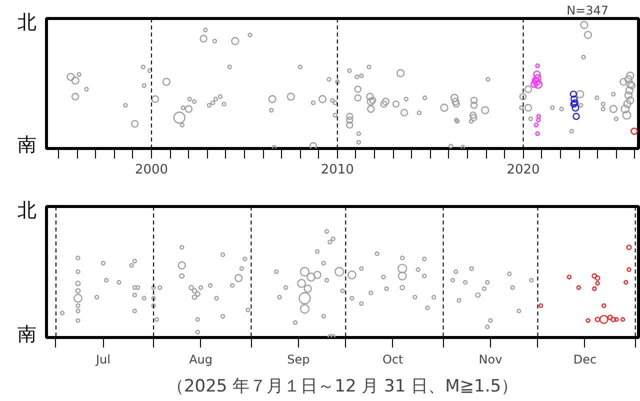  What do you see at coordinates (151, 170) in the screenshot?
I see `x-tick-label: 2000` at bounding box center [151, 170].